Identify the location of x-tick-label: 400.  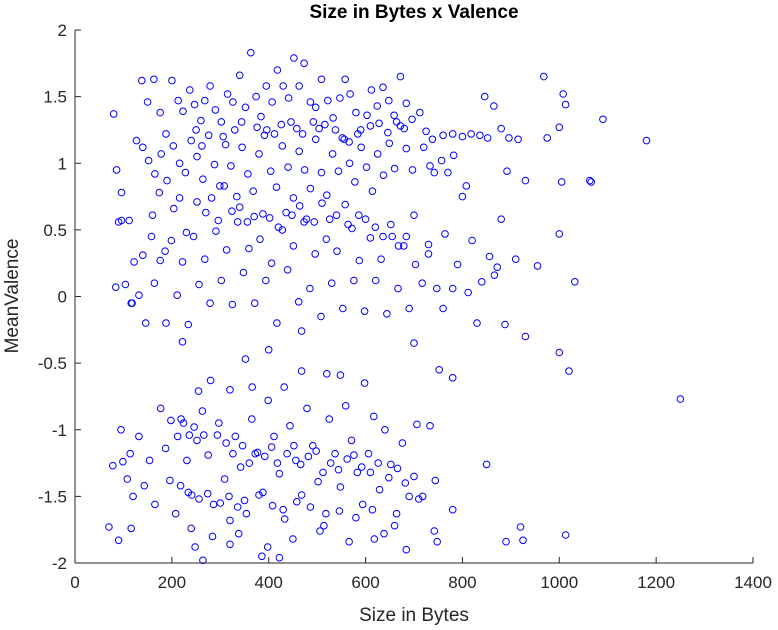
(269, 582).